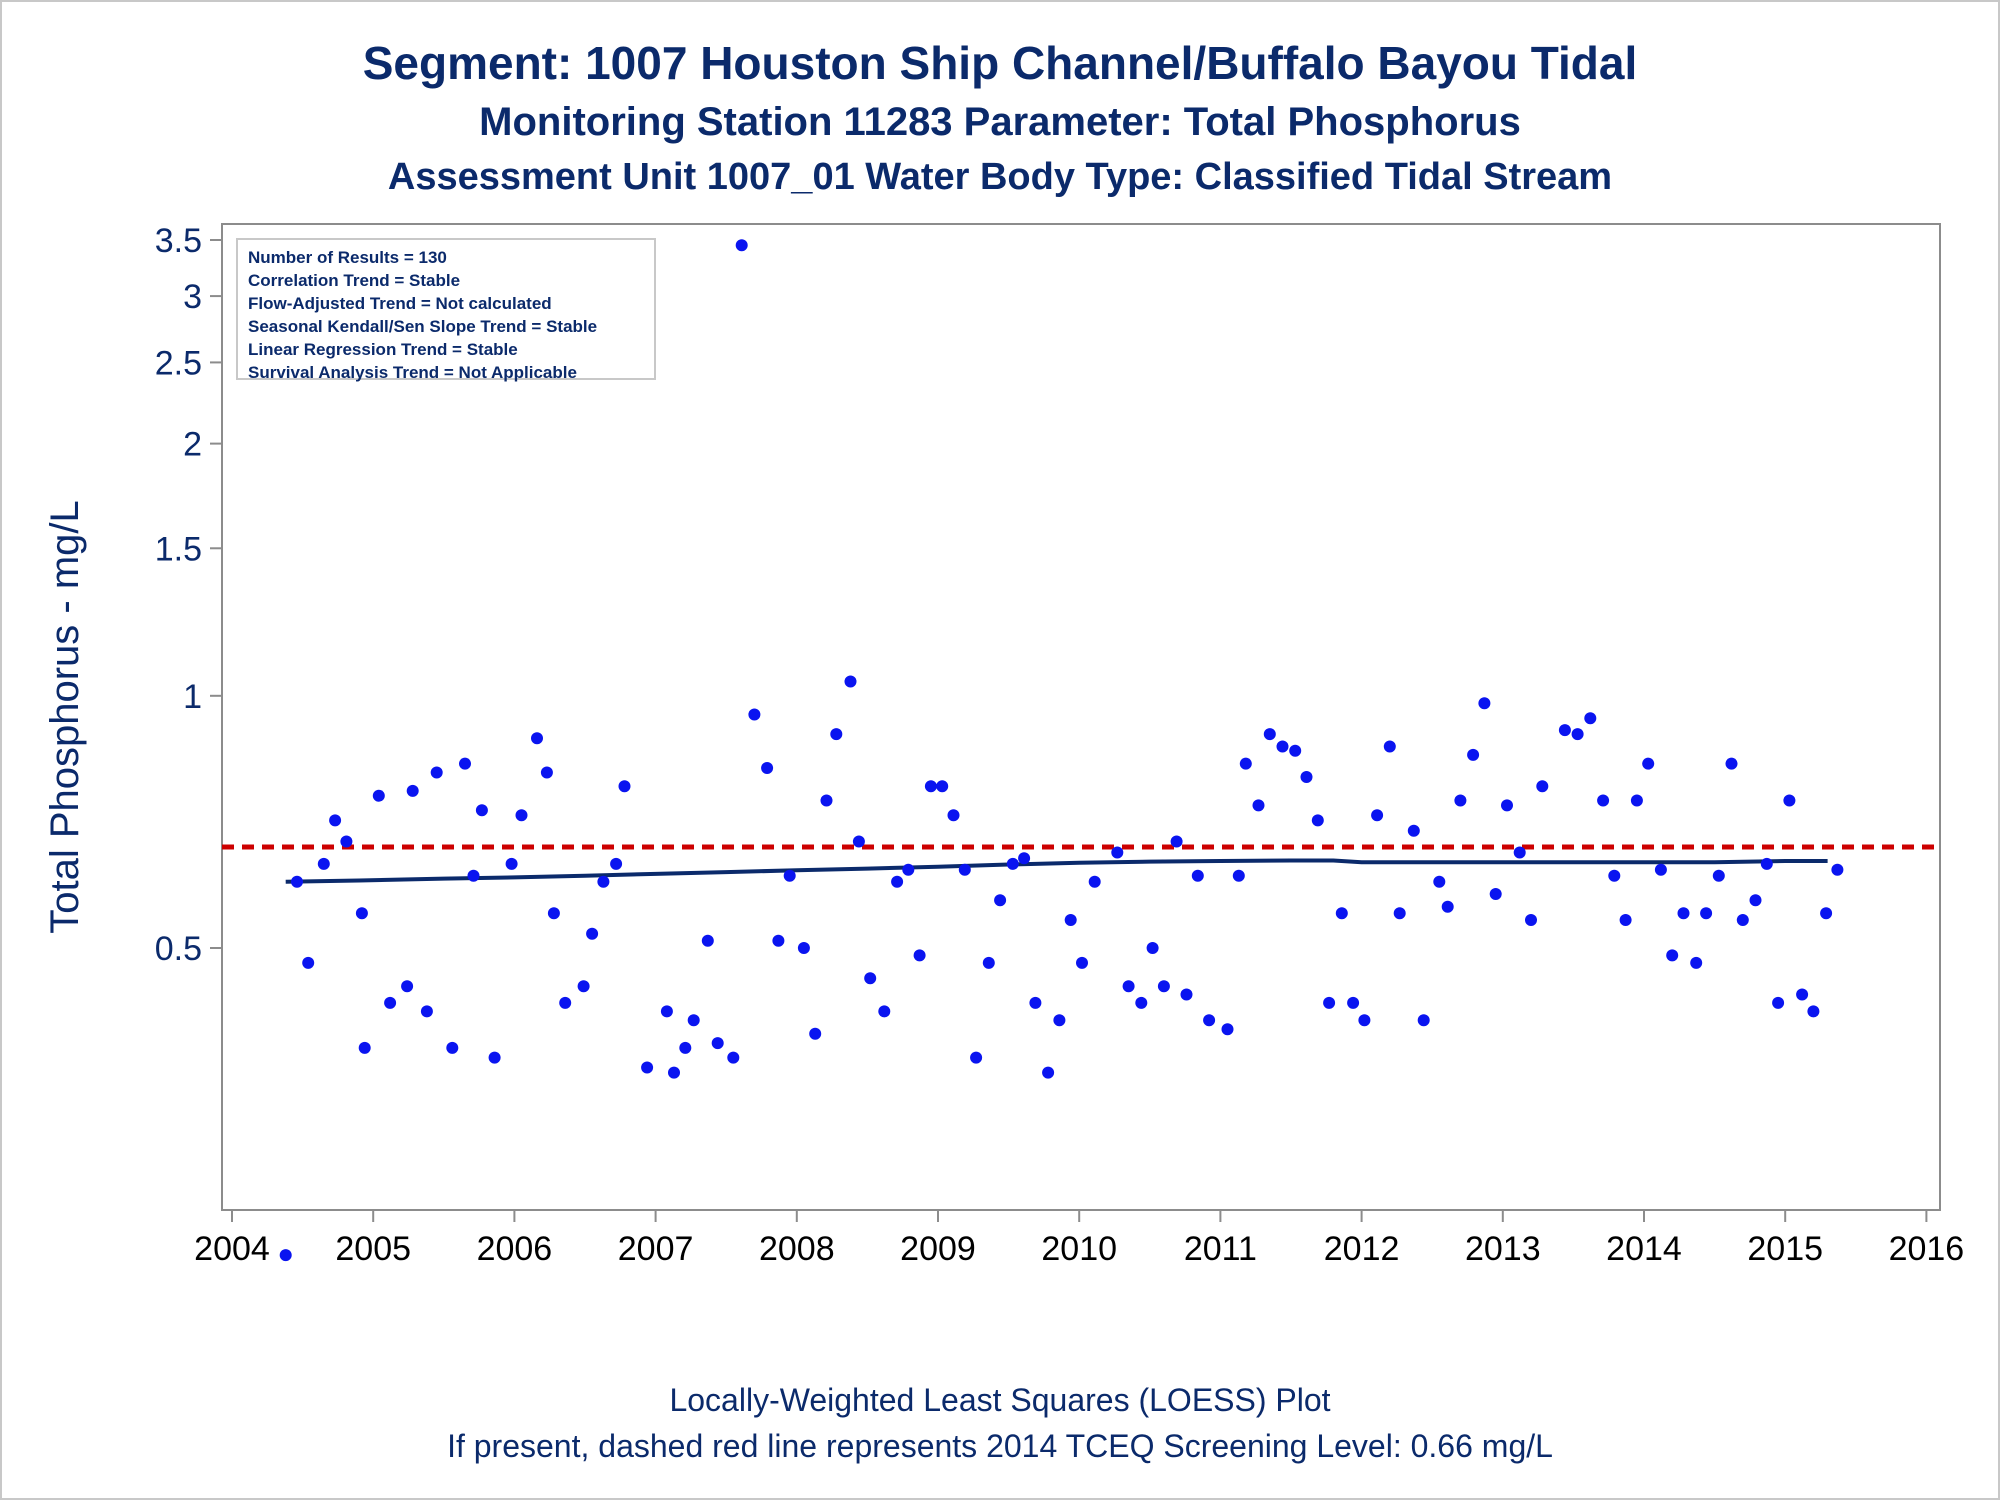  I want to click on x-tick-label: 2007, so click(656, 1249).